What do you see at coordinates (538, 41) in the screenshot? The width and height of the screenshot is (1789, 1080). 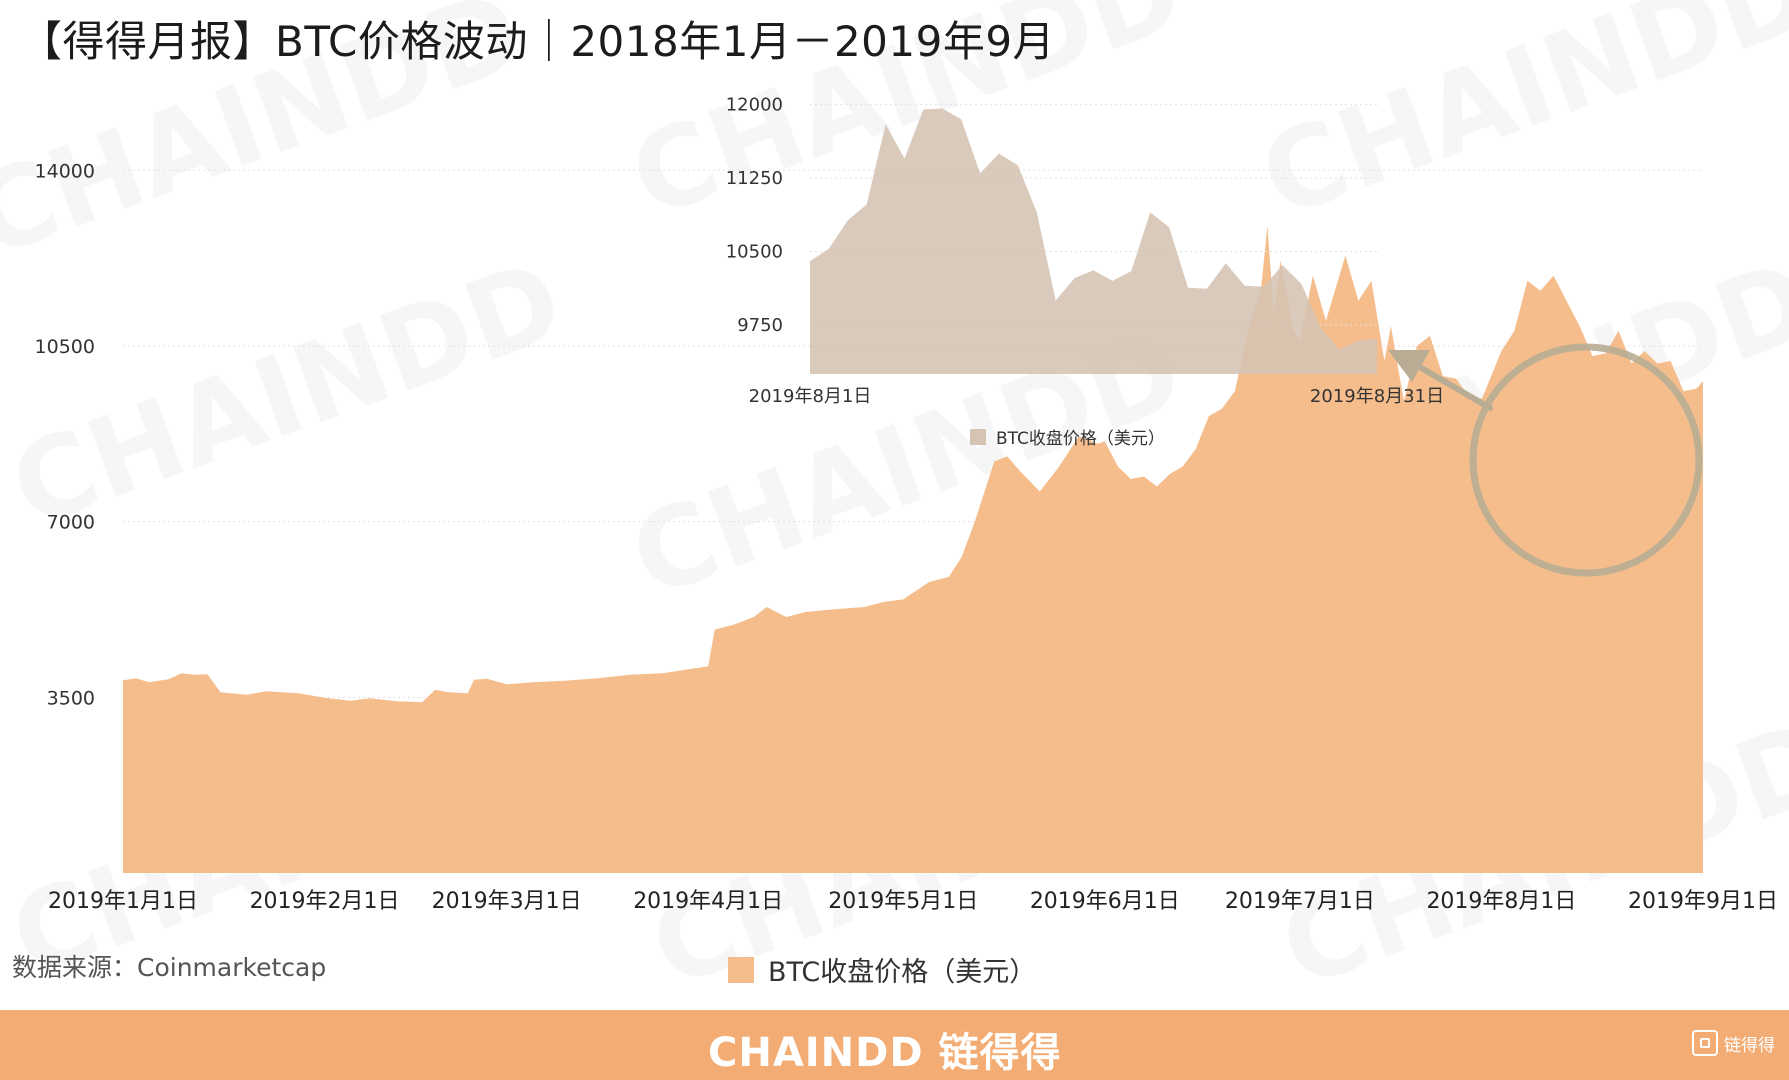 I see `chart-title: 【得得月报】BTC价格波动｜2018年1月－2019年9月` at bounding box center [538, 41].